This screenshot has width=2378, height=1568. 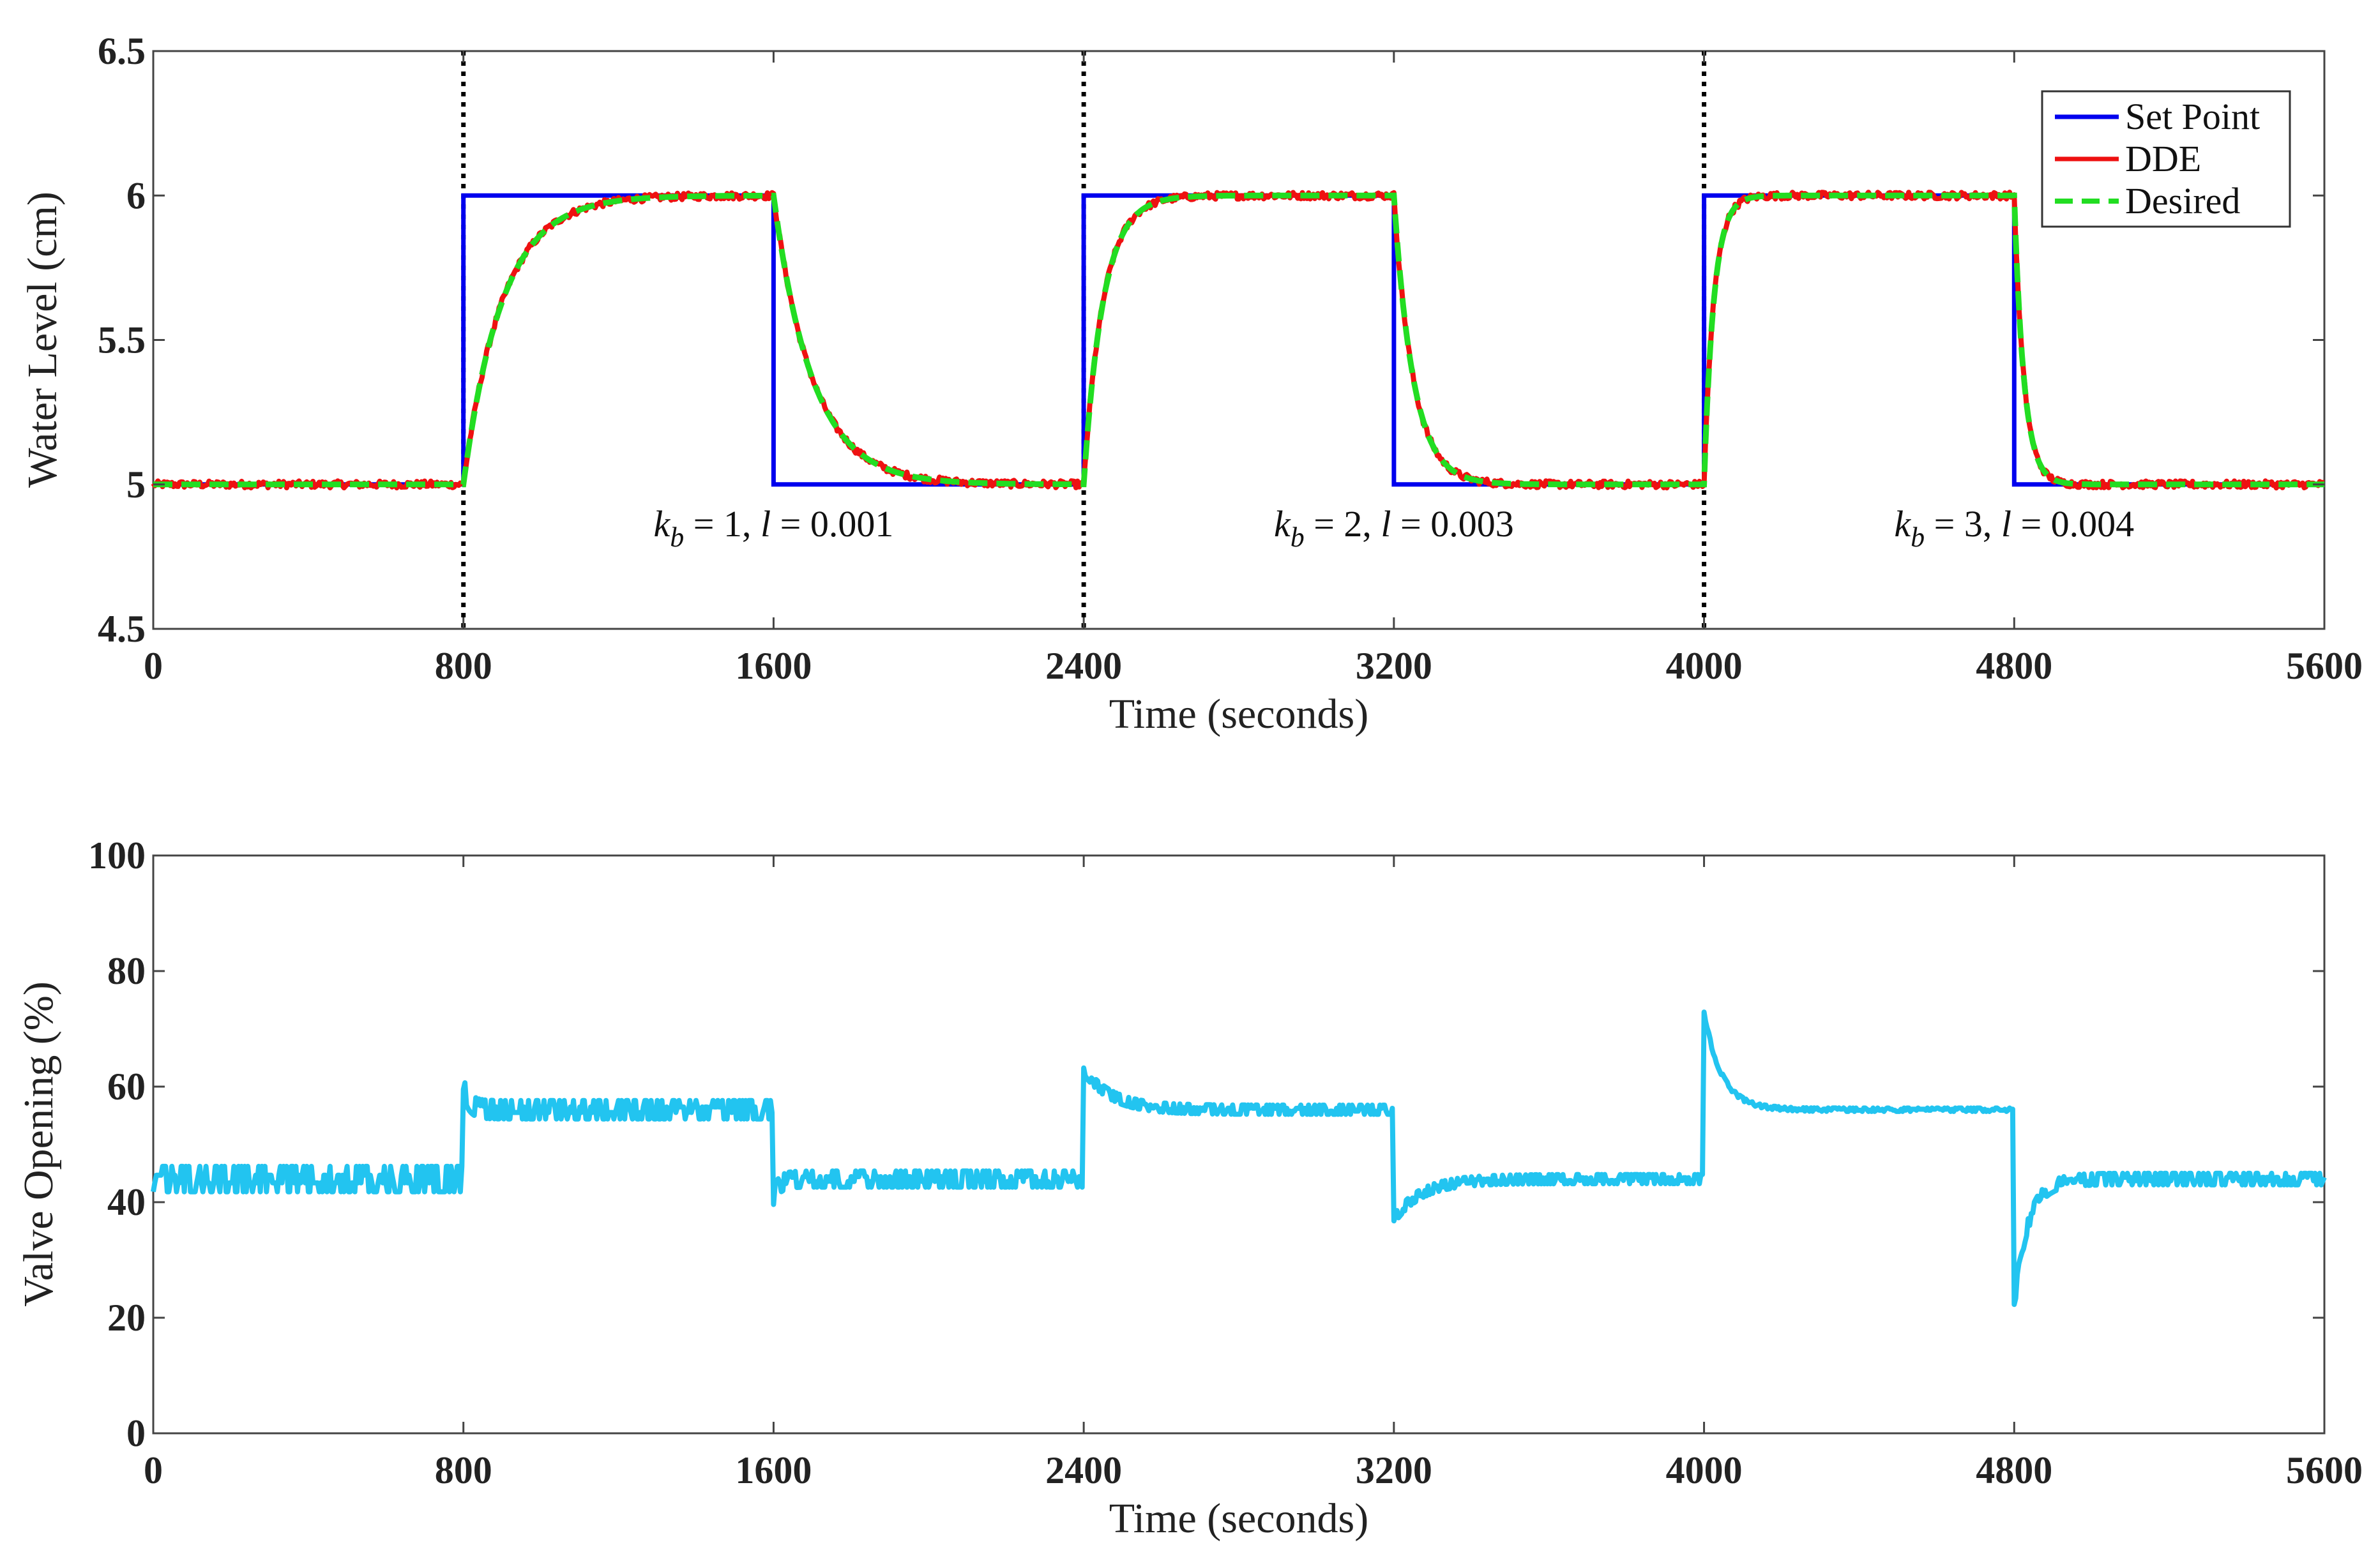 I want to click on bottom-xtick-label: 4000, so click(x=1704, y=1470).